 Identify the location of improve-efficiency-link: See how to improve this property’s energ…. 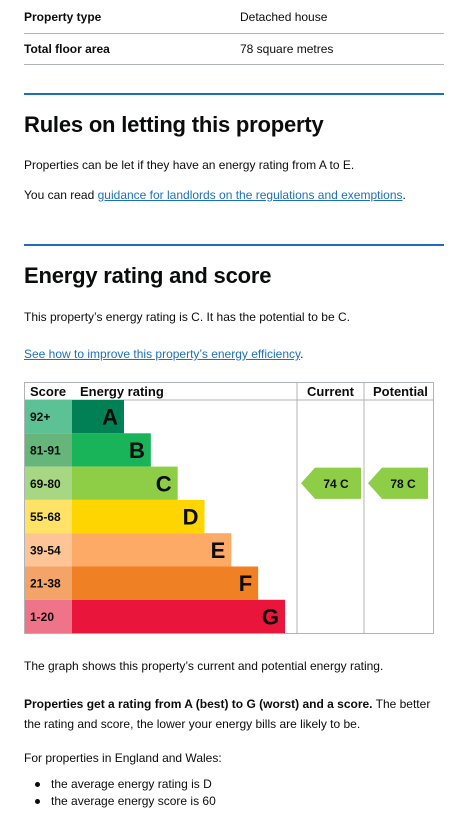
(162, 354).